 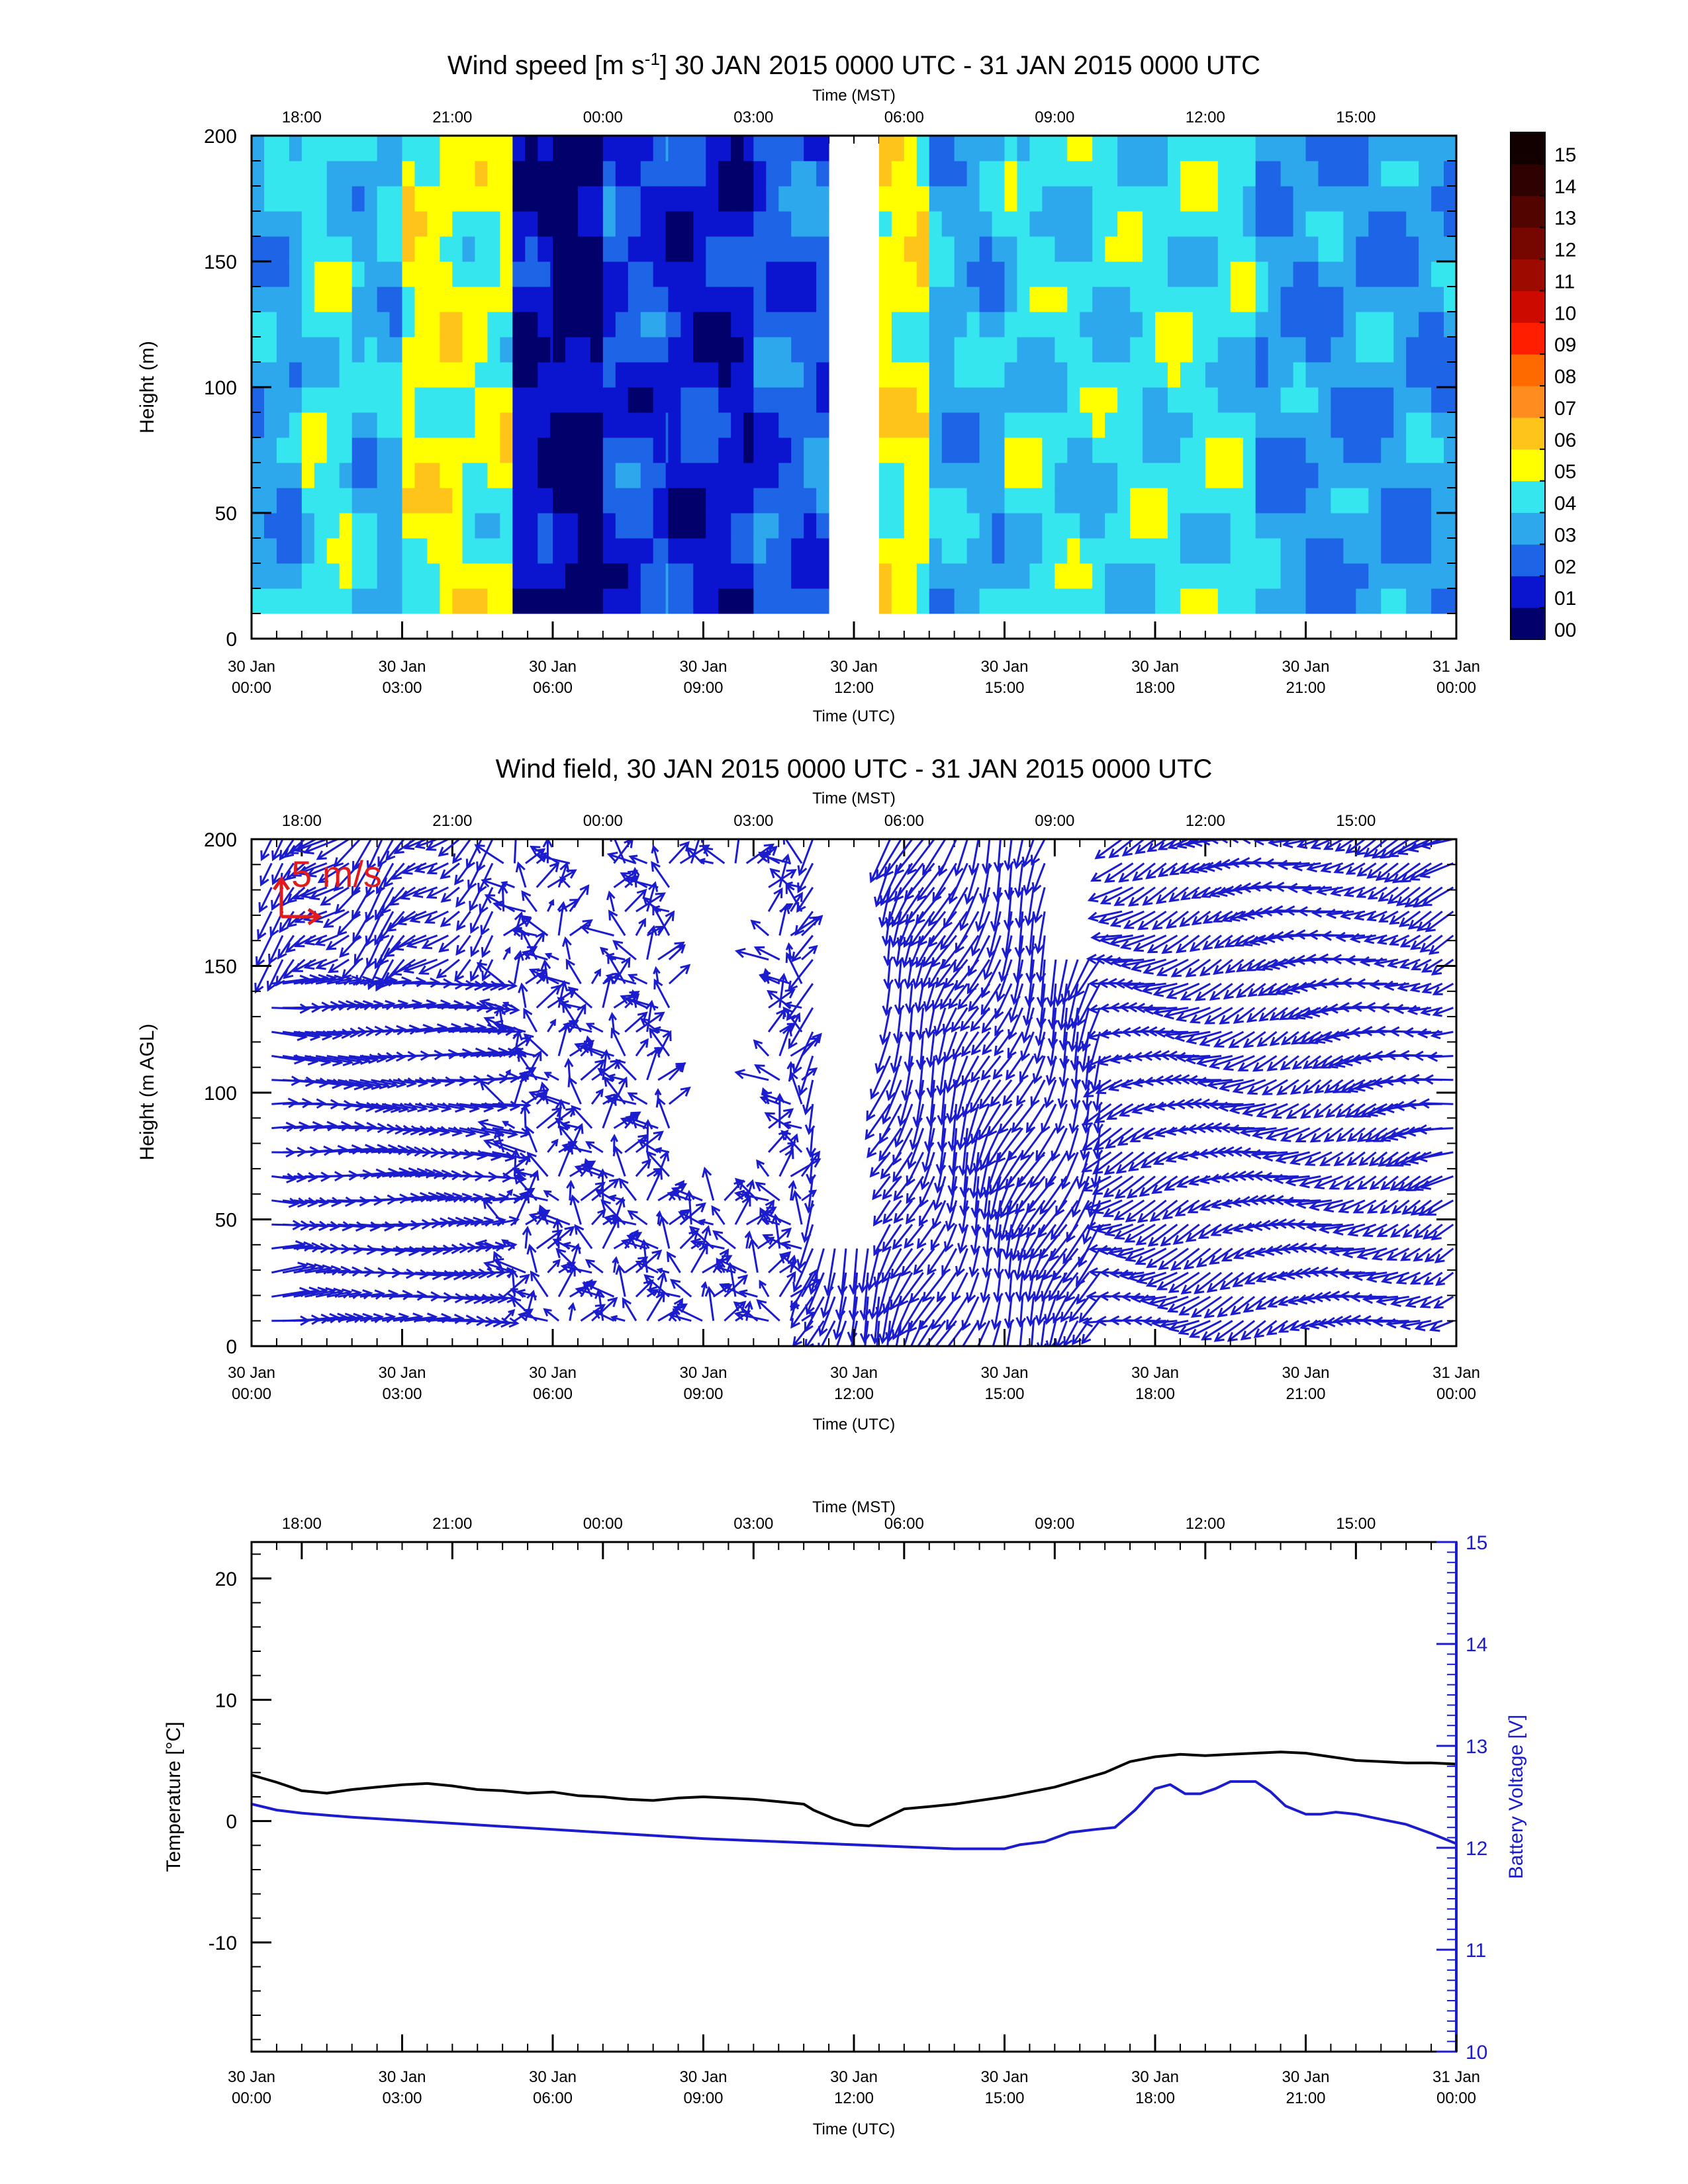 I want to click on y-tick-label: 50, so click(x=226, y=514).